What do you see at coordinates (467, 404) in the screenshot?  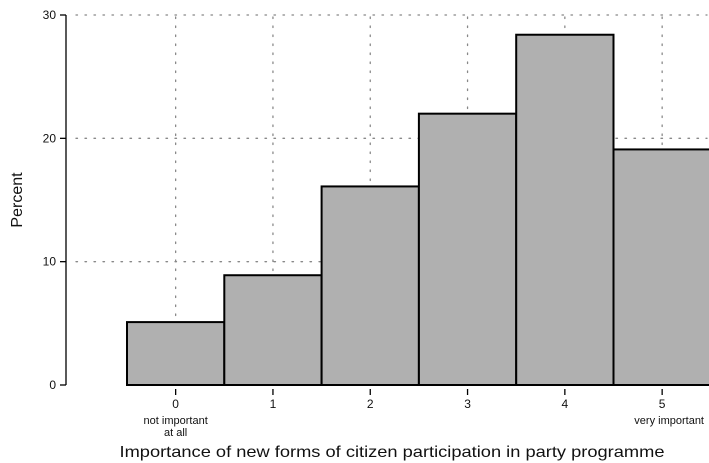 I see `x-tick-label: 3` at bounding box center [467, 404].